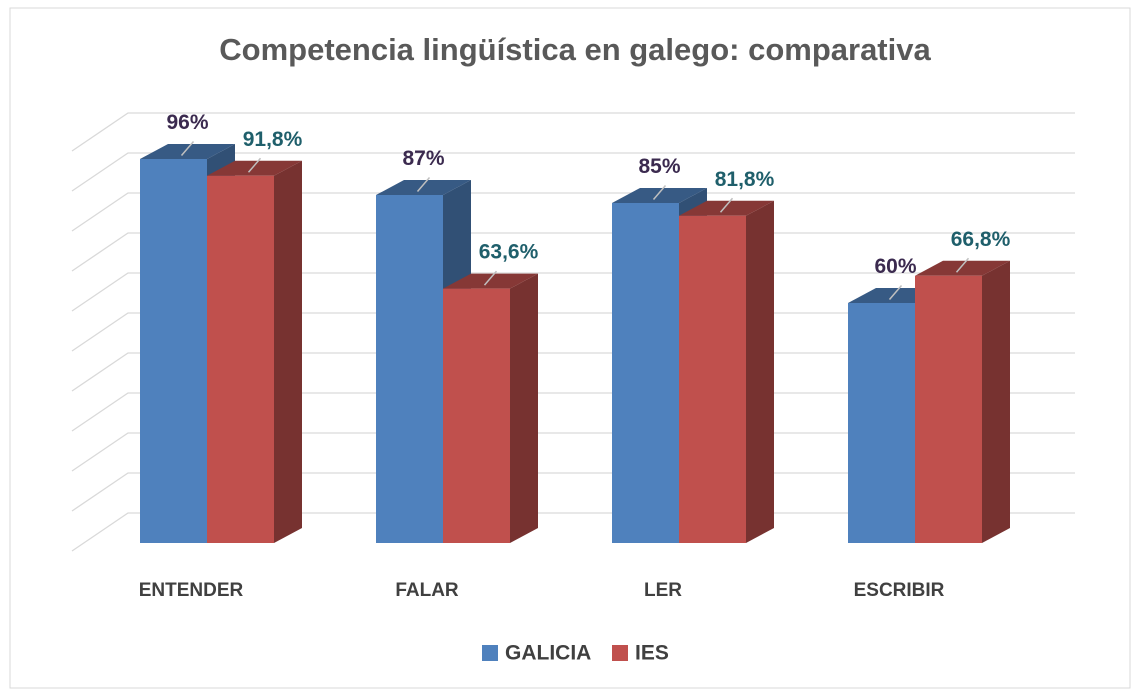 The height and width of the screenshot is (691, 1134). What do you see at coordinates (187, 122) in the screenshot?
I see `data-label: 96%` at bounding box center [187, 122].